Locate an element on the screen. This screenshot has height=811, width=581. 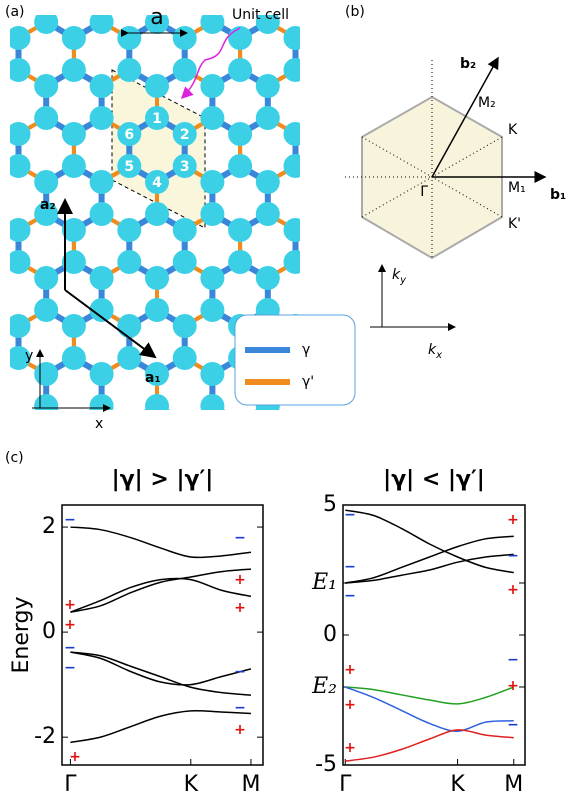
unit-cell-label: Unit cell is located at coordinates (260, 15).